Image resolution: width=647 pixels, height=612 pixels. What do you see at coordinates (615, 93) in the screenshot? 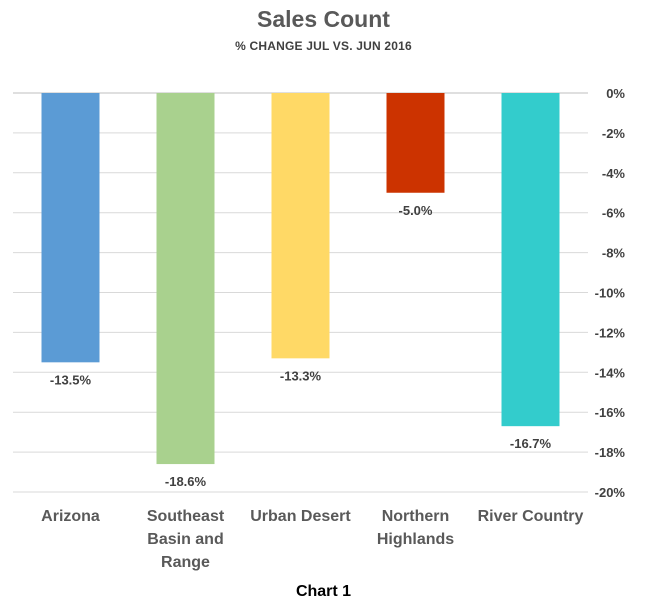
I see `y-tick-label: 0%` at bounding box center [615, 93].